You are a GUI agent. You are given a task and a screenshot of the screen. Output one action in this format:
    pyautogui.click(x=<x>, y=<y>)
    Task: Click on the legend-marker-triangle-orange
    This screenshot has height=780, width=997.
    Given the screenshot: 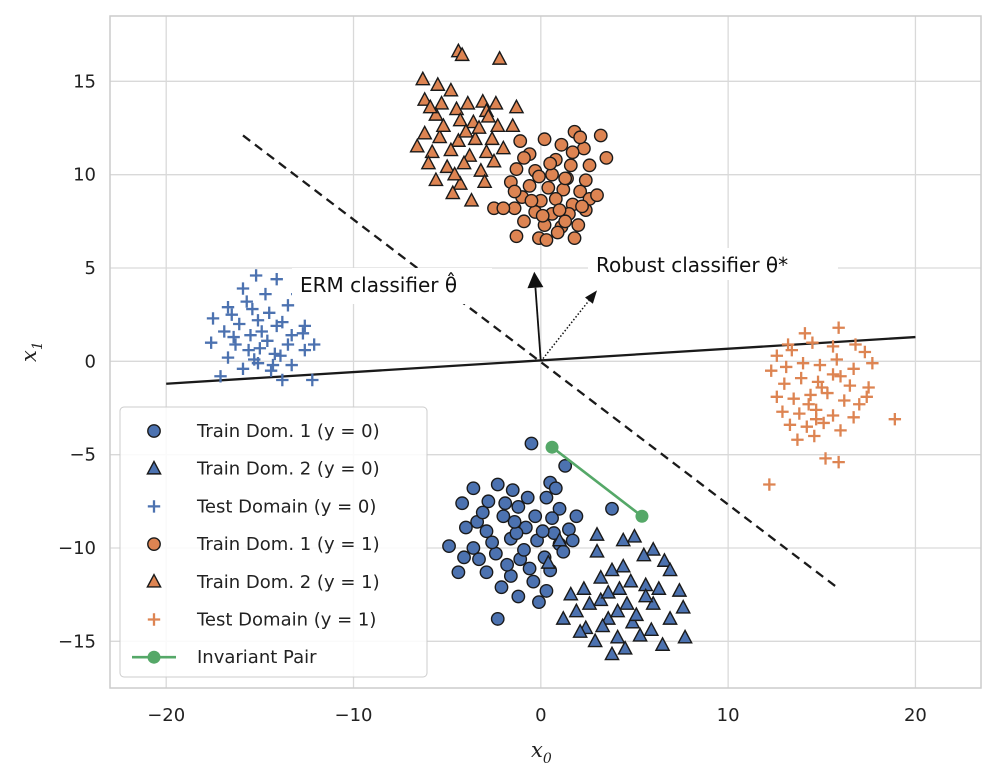 What is the action you would take?
    pyautogui.click(x=154, y=580)
    